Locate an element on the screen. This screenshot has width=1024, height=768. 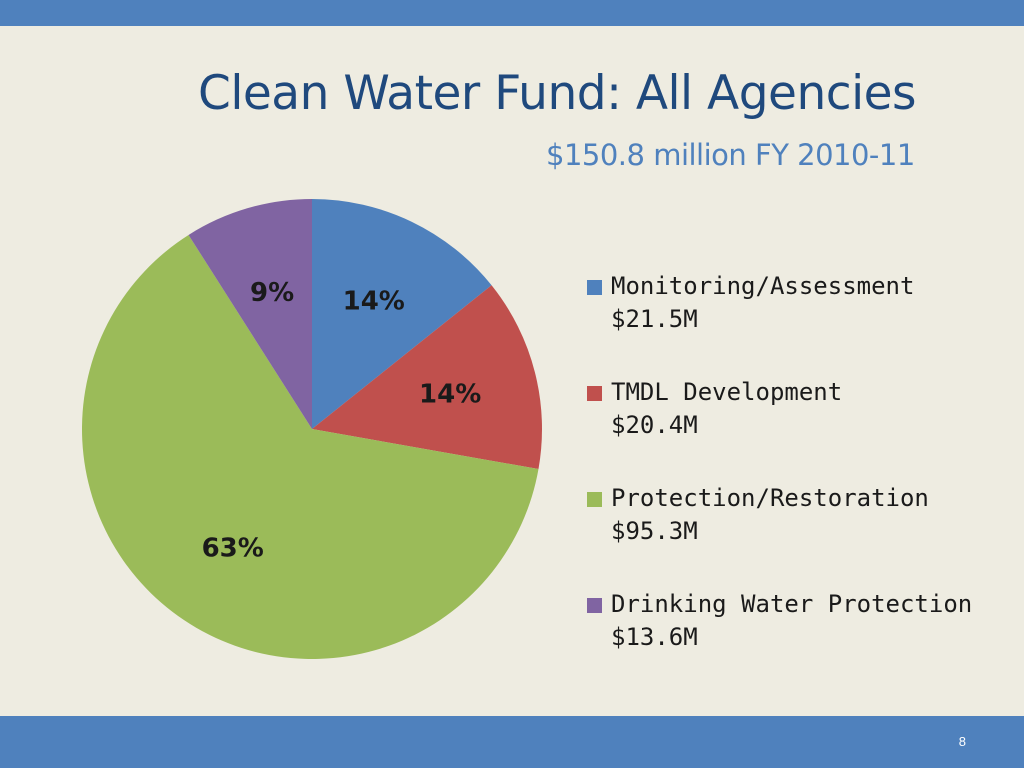
legend-item-tmdl-development: TMDL Development $20.4M is located at coordinates (797, 429).